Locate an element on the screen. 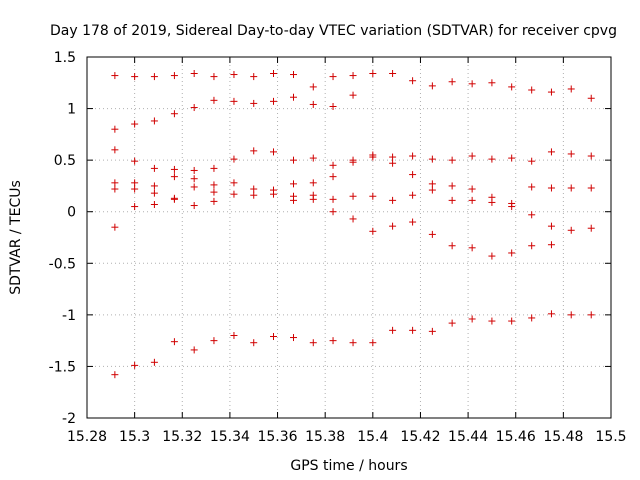  y-tick-label: -2 is located at coordinates (69, 419).